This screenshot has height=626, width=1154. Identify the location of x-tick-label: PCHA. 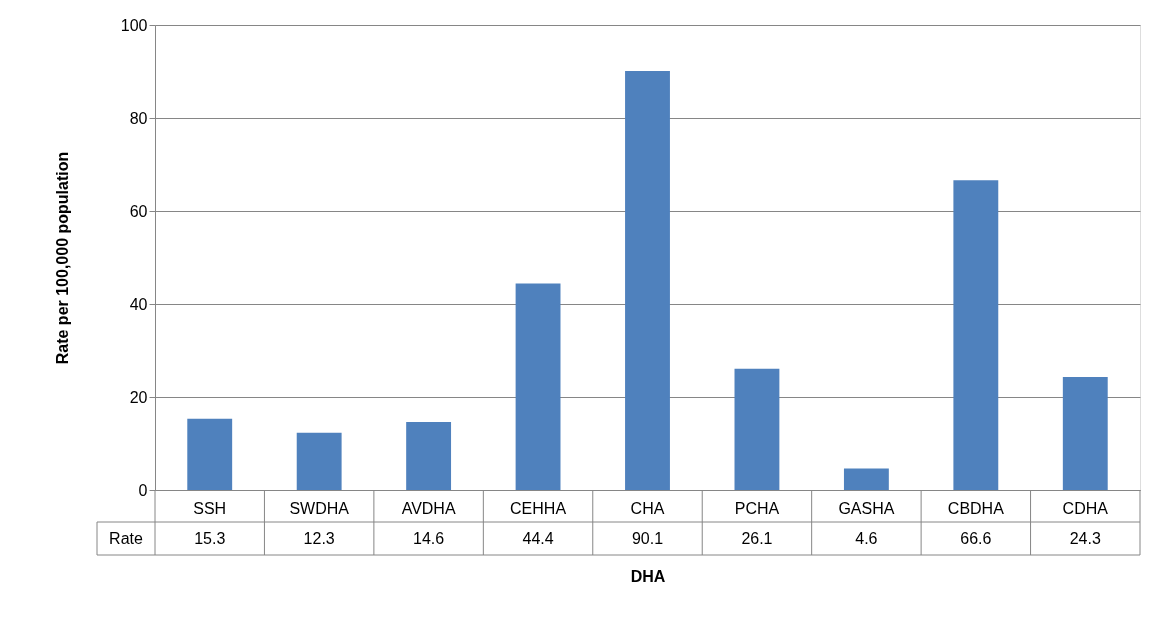
(757, 508).